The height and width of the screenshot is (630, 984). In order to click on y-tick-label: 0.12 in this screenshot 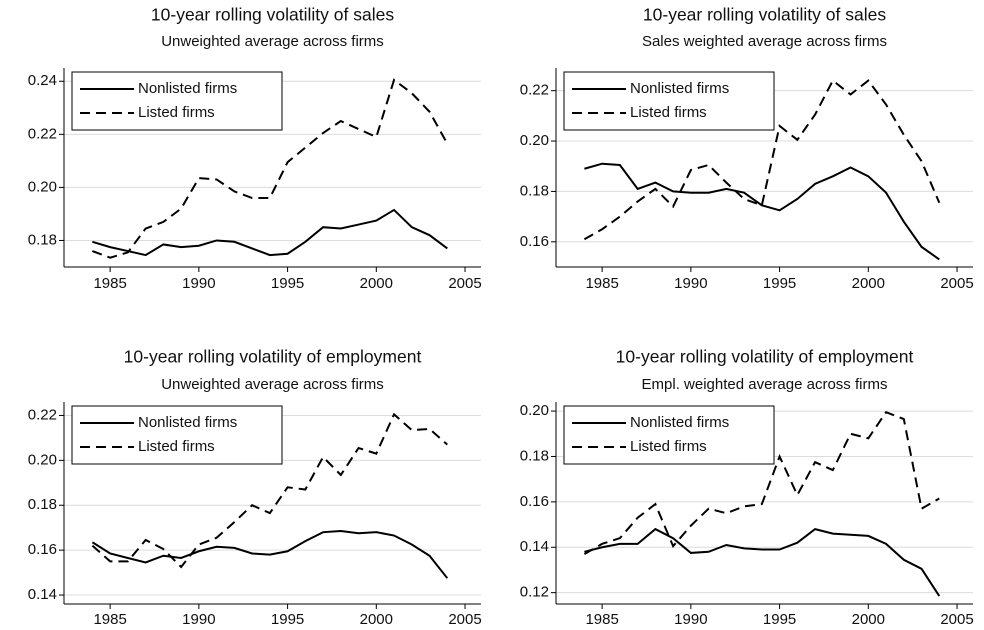, I will do `click(534, 592)`.